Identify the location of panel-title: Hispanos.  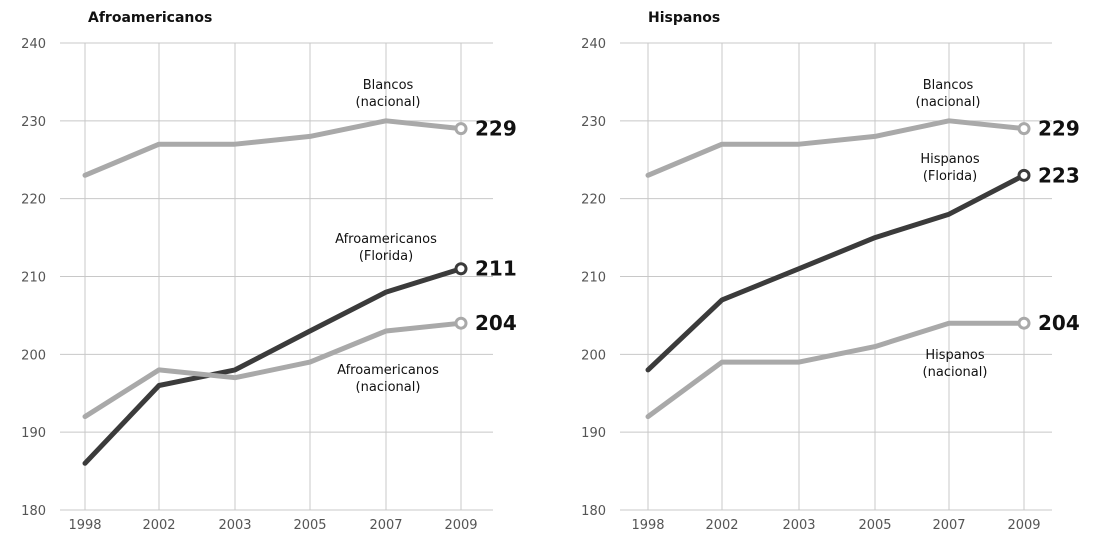
(684, 18).